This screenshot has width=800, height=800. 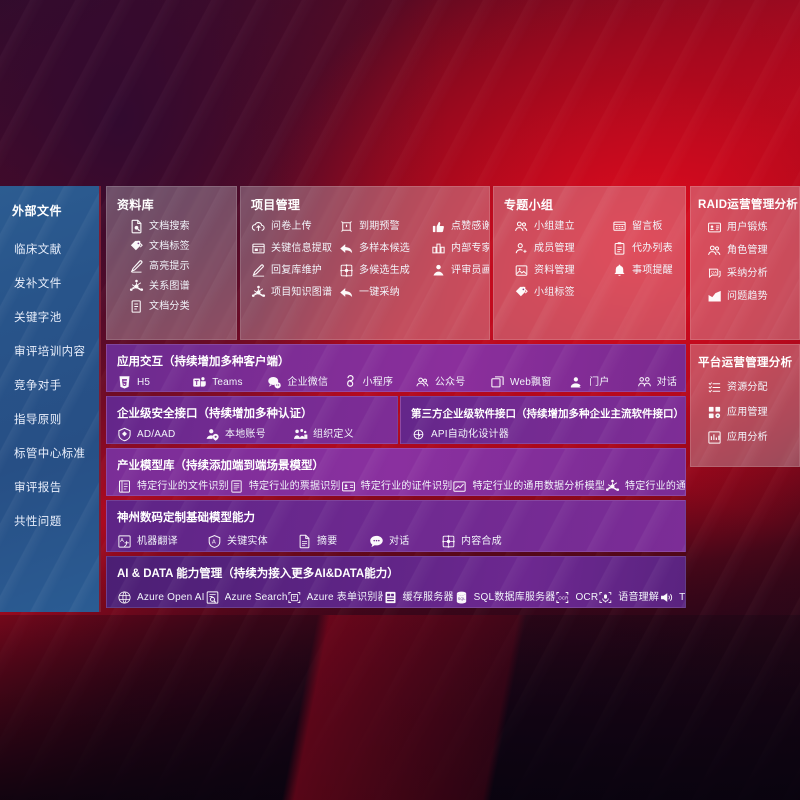 What do you see at coordinates (162, 541) in the screenshot?
I see `foundation-item-translate: A 机器翻译` at bounding box center [162, 541].